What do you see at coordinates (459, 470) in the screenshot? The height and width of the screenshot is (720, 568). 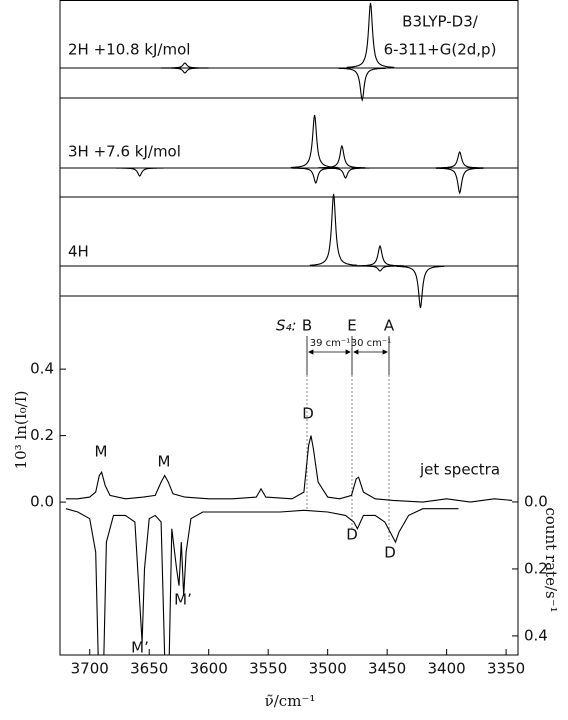 I see `annotation: jet spectra` at bounding box center [459, 470].